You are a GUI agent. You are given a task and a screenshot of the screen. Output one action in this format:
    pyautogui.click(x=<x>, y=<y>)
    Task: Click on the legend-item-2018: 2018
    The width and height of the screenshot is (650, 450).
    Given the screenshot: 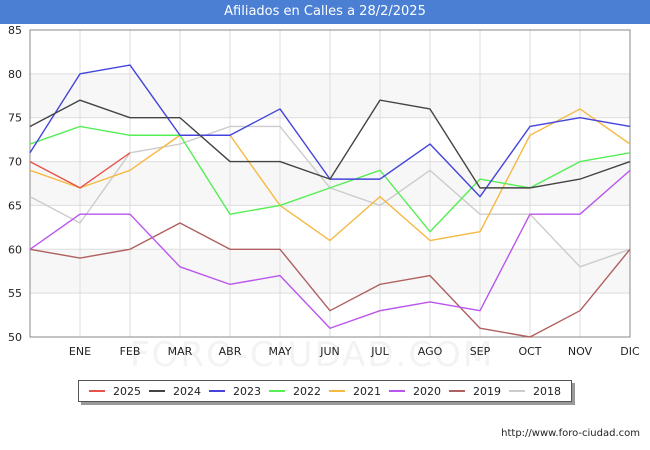 What is the action you would take?
    pyautogui.click(x=535, y=391)
    